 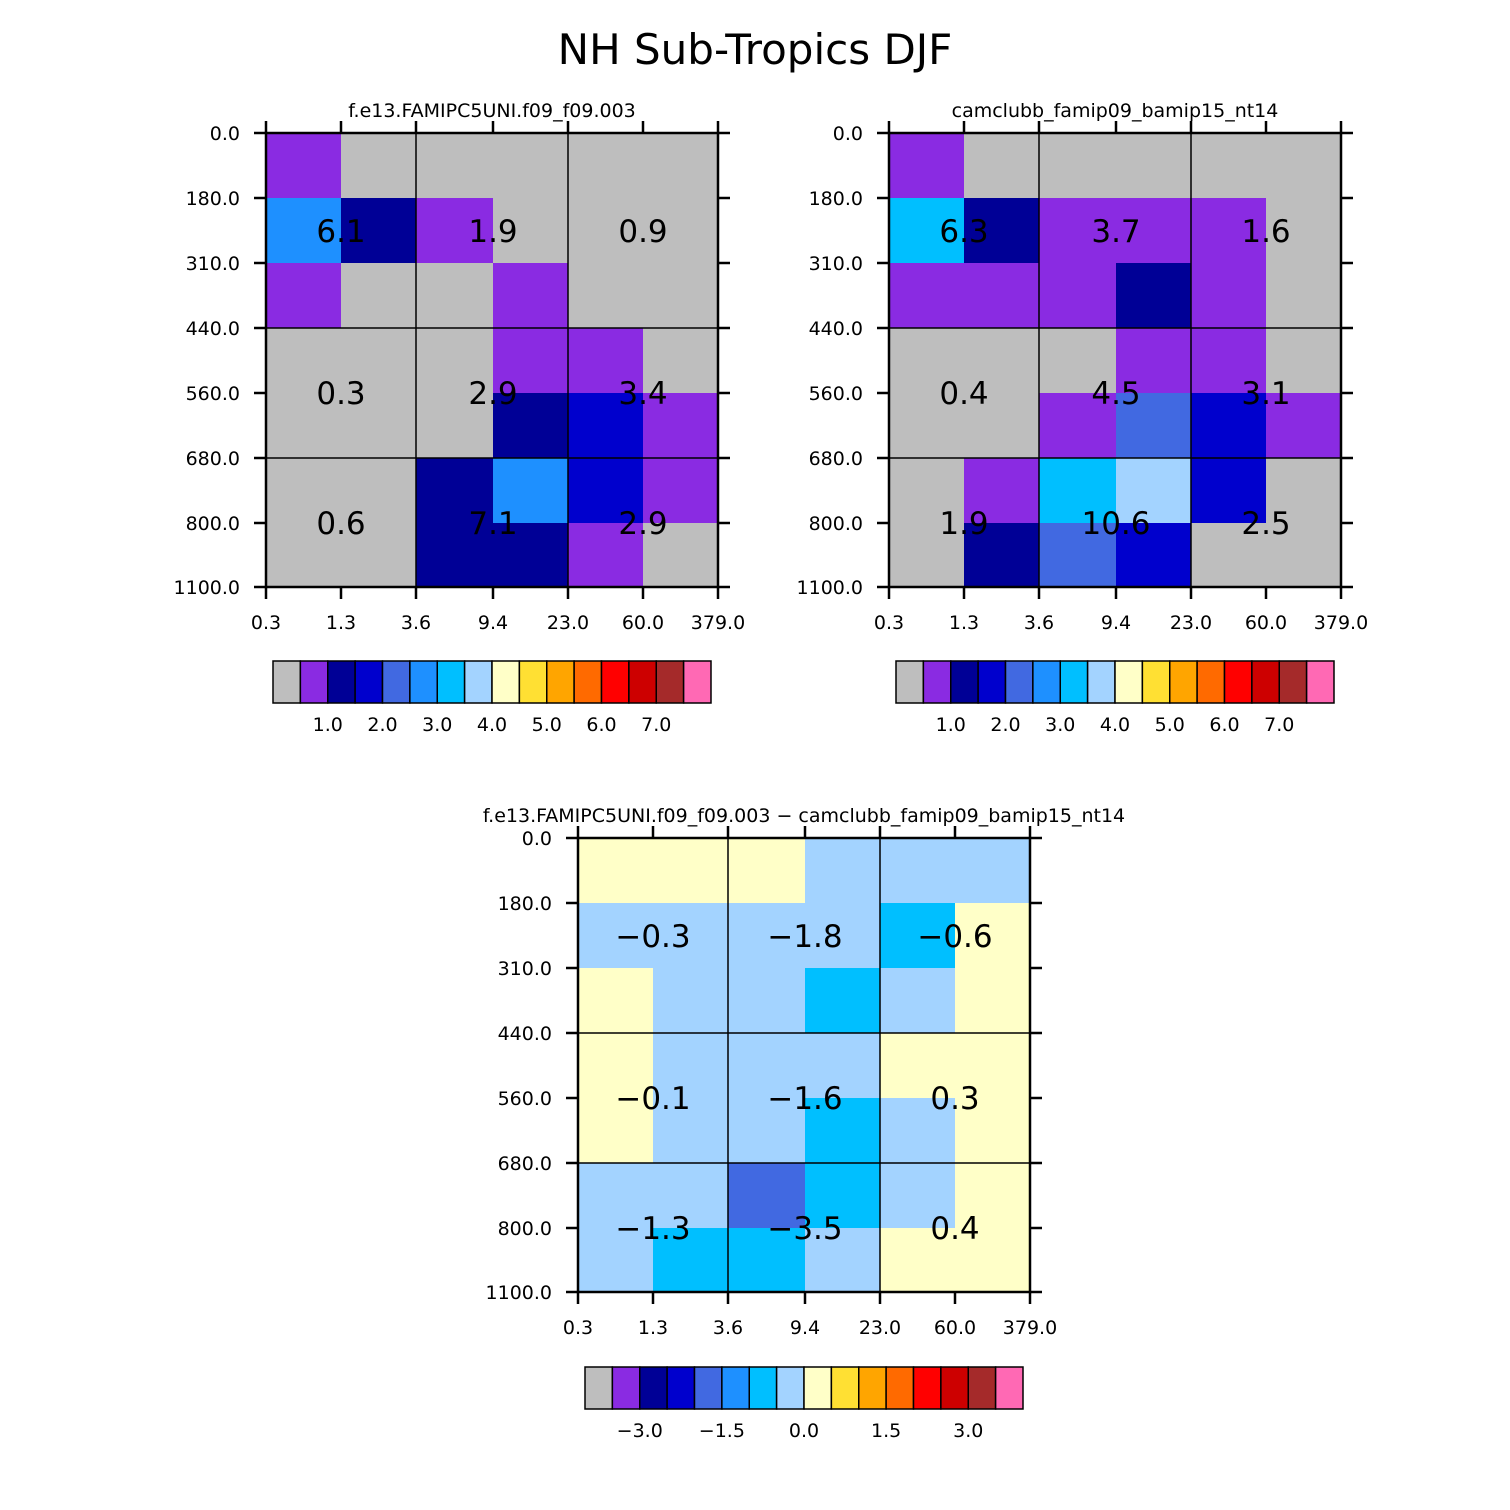 What do you see at coordinates (1005, 725) in the screenshot?
I see `colorbar-label: 2.0` at bounding box center [1005, 725].